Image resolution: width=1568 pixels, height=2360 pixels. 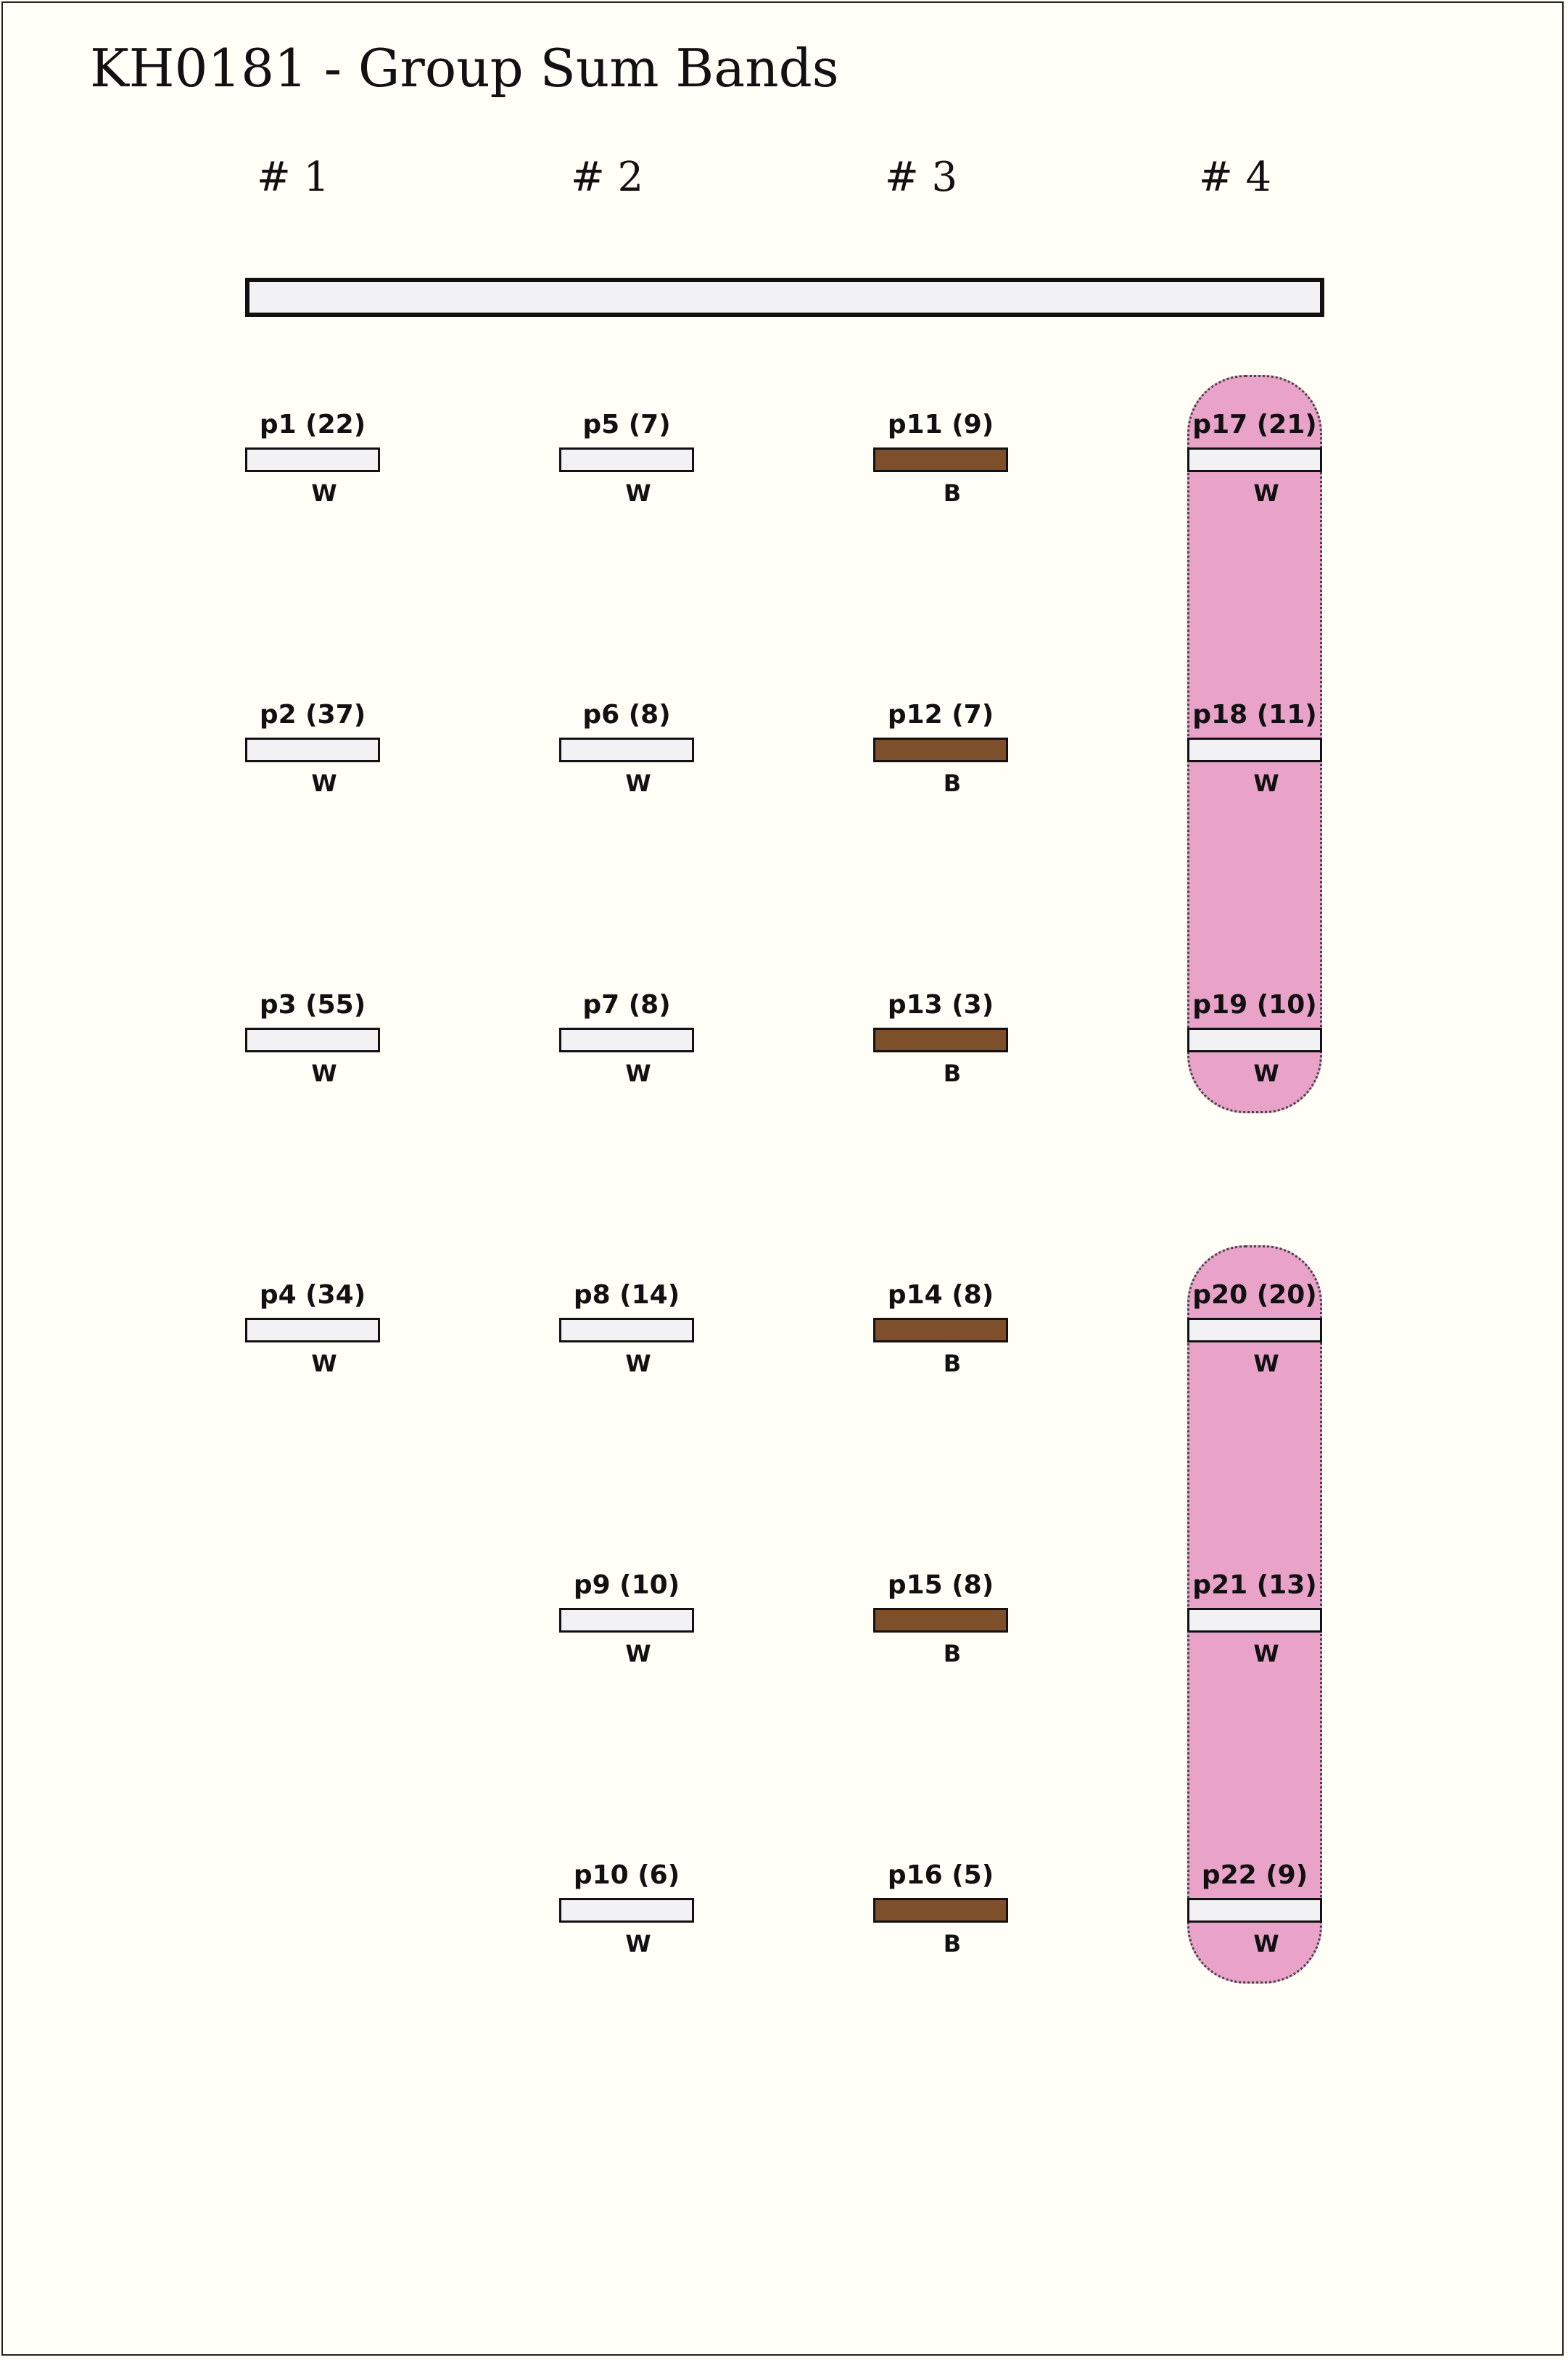 I want to click on page-title: KH0181 - Group Sum Bands, so click(x=464, y=68).